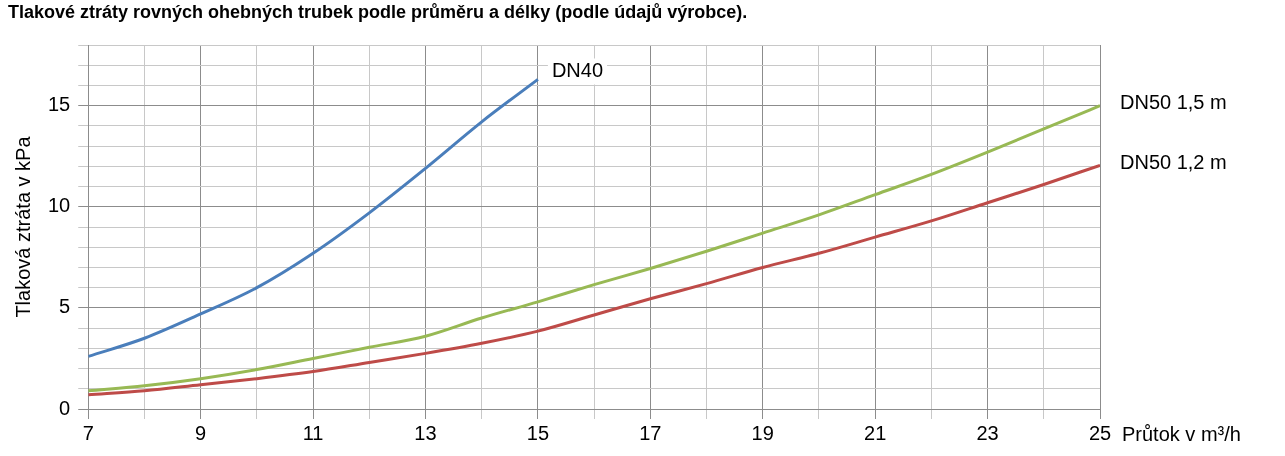 The height and width of the screenshot is (456, 1285). I want to click on y-axis-title: Tlaková ztráta v kPa, so click(22, 226).